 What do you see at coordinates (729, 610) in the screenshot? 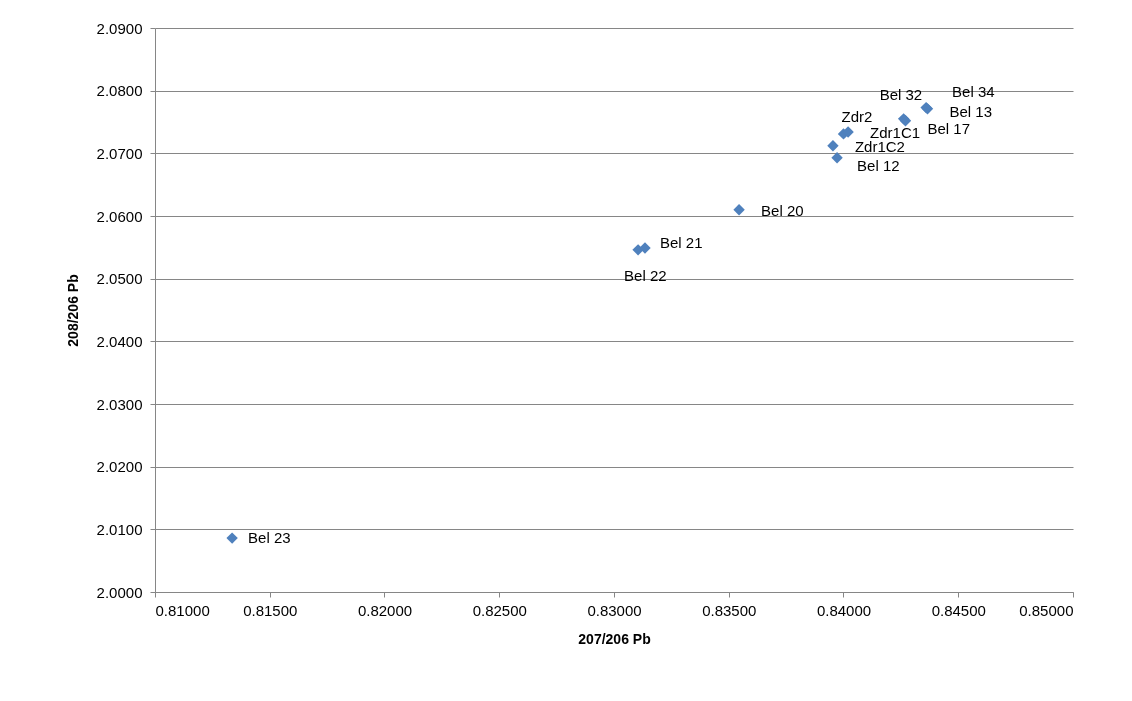
I see `x-tick-label: 0.83500` at bounding box center [729, 610].